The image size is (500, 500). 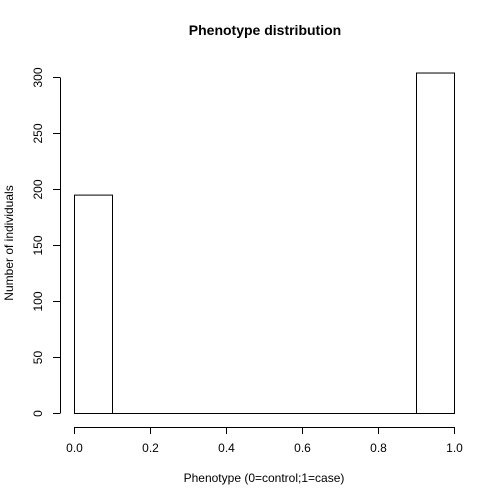 I want to click on x-tick-label: 0.8, so click(x=378, y=448).